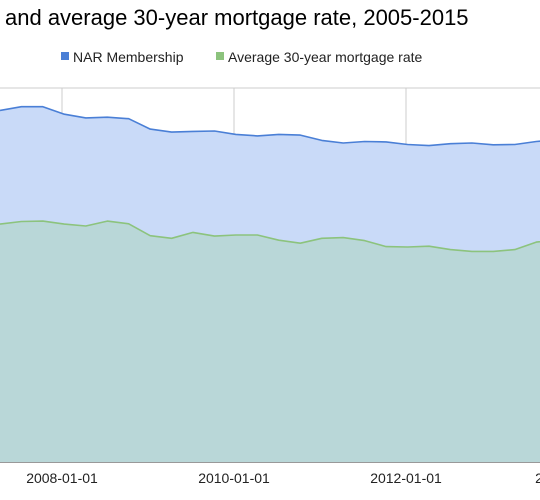 The height and width of the screenshot is (500, 540). I want to click on series-line-nar, so click(270, 126).